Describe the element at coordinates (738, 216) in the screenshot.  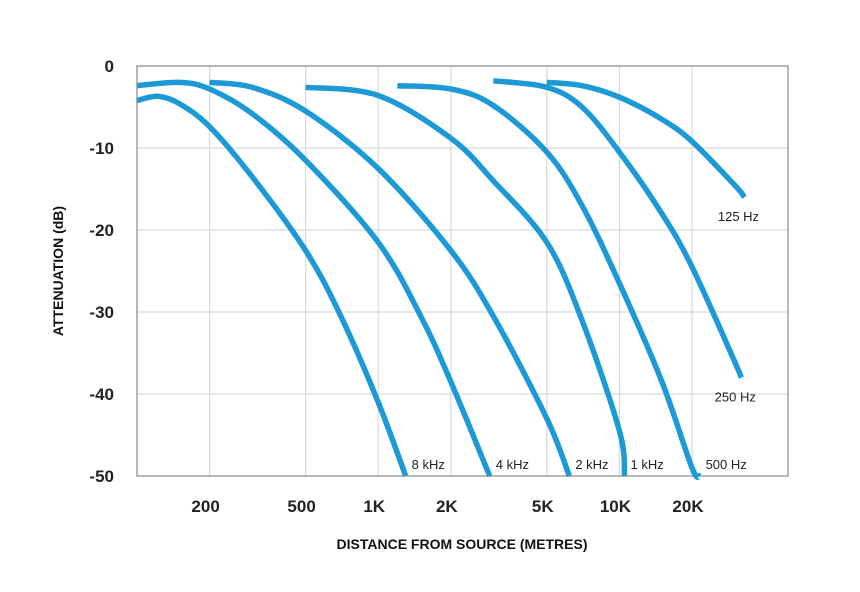
I see `series-label-125-hz: 125 Hz` at that location.